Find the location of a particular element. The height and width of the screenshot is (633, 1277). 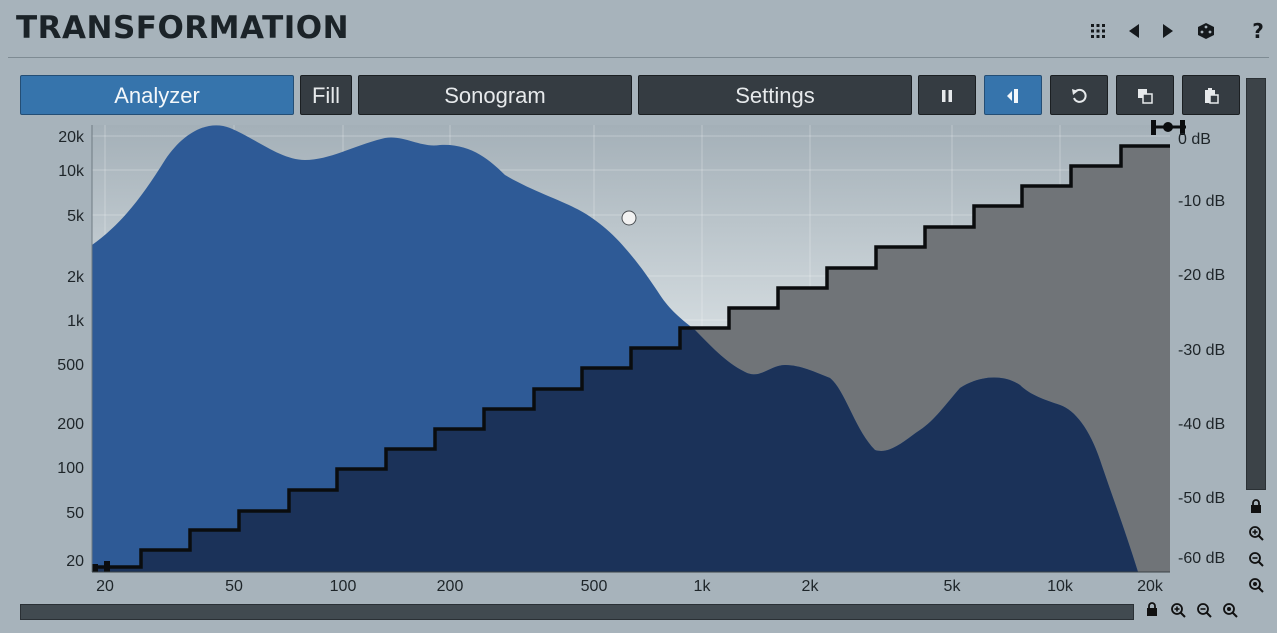

x-label-10k: 10k is located at coordinates (1060, 586).